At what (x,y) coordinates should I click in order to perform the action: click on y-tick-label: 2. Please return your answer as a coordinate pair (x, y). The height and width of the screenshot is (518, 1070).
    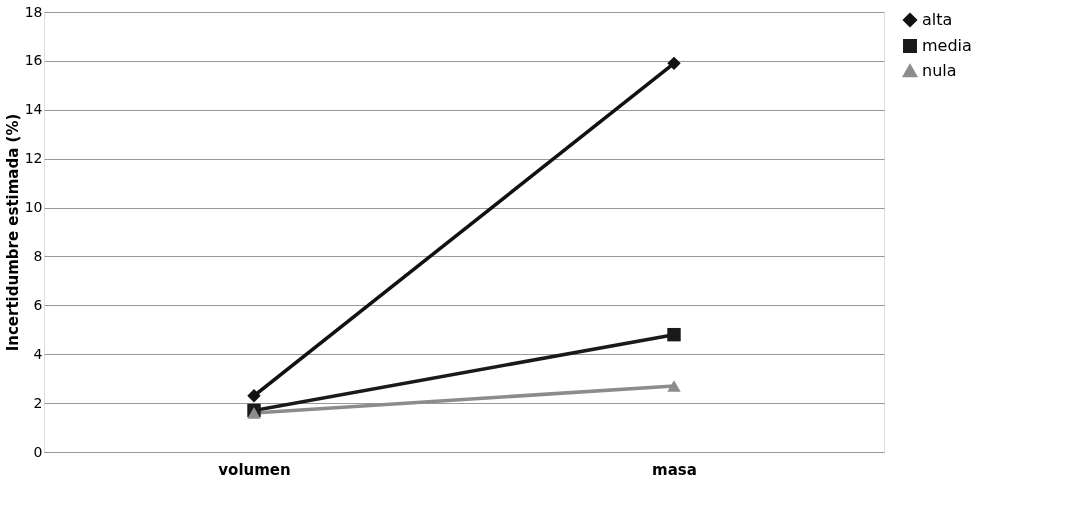
    Looking at the image, I should click on (38, 402).